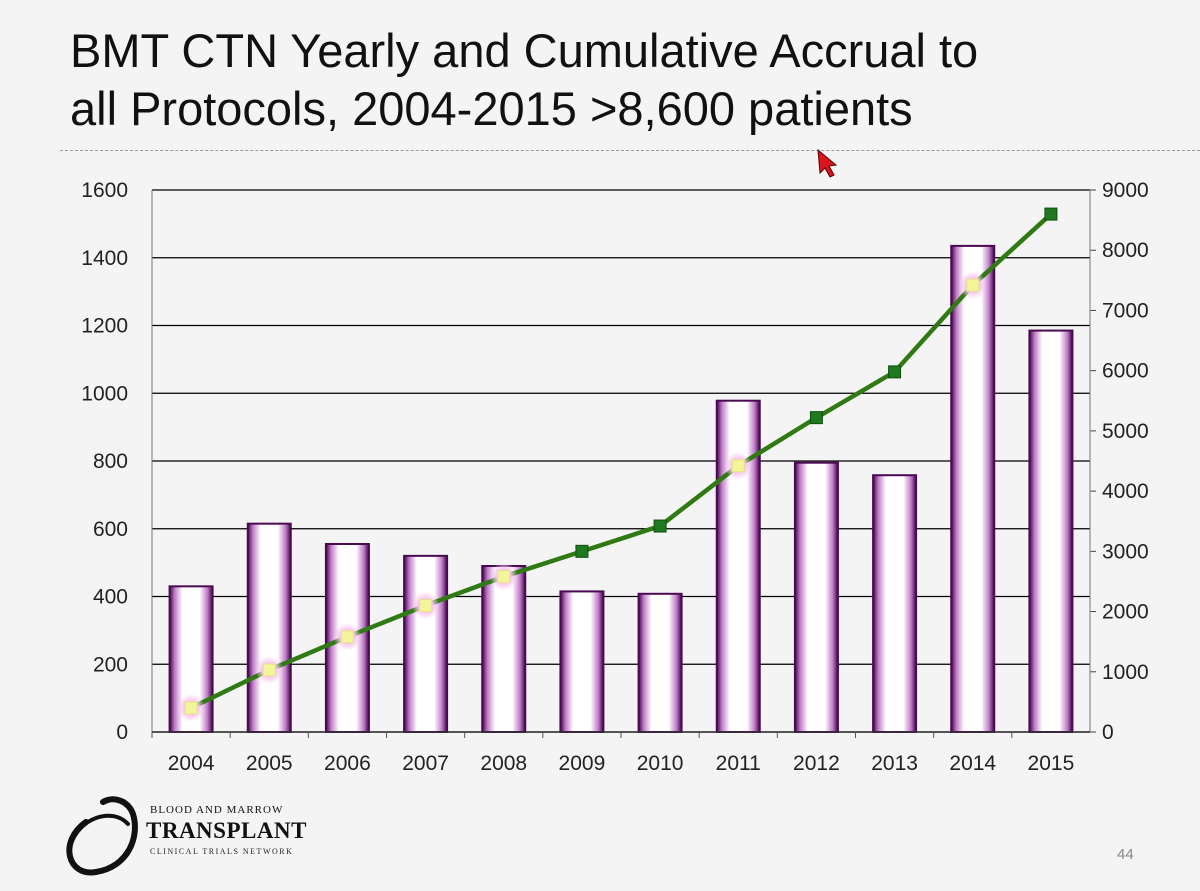 This screenshot has width=1200, height=891. Describe the element at coordinates (1125, 371) in the screenshot. I see `right-axis-tick-label: 6000` at that location.